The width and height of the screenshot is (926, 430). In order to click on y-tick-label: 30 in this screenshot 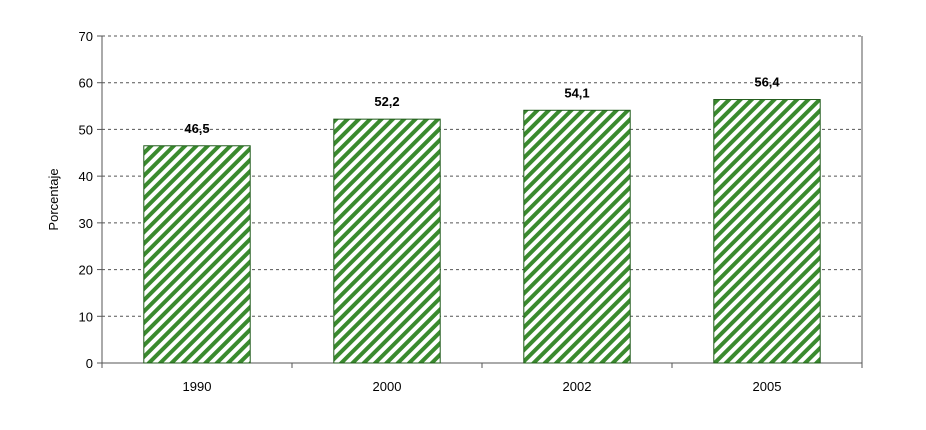, I will do `click(86, 223)`.